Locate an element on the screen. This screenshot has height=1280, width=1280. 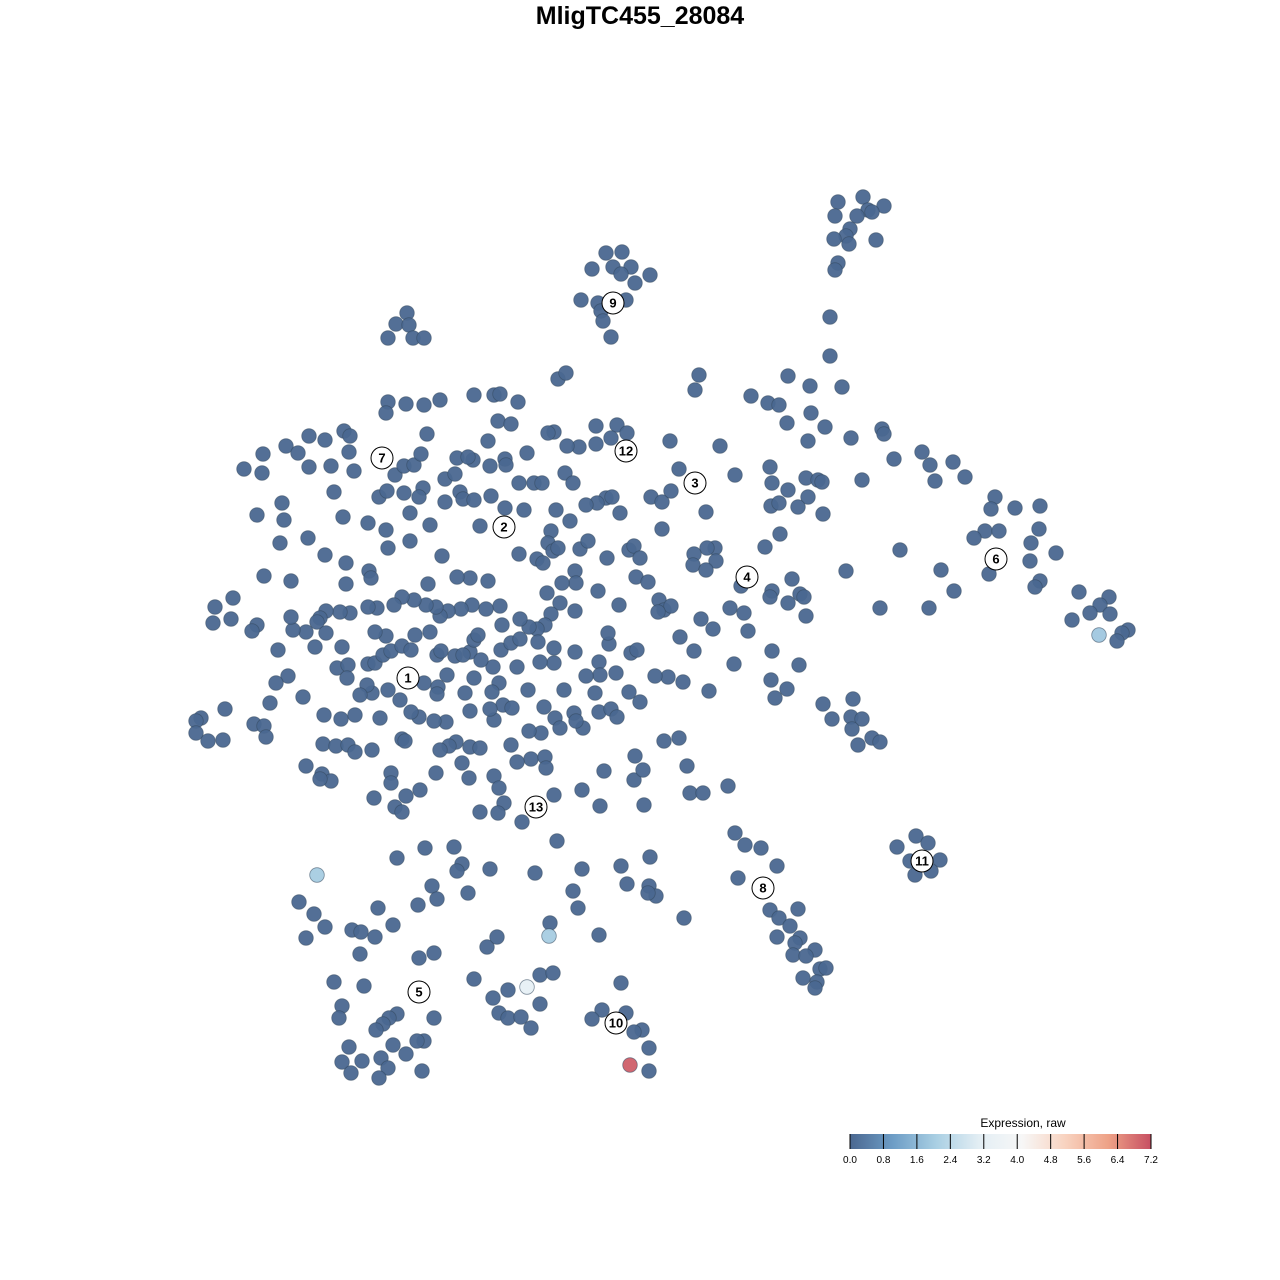
cluster-label-badge is located at coordinates (382, 458).